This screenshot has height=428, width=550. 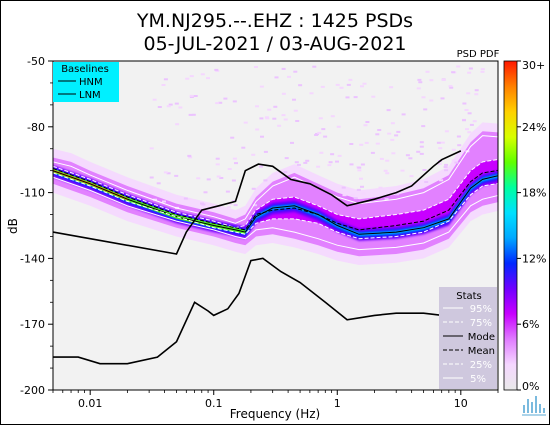 I want to click on density-band, so click(x=275, y=203).